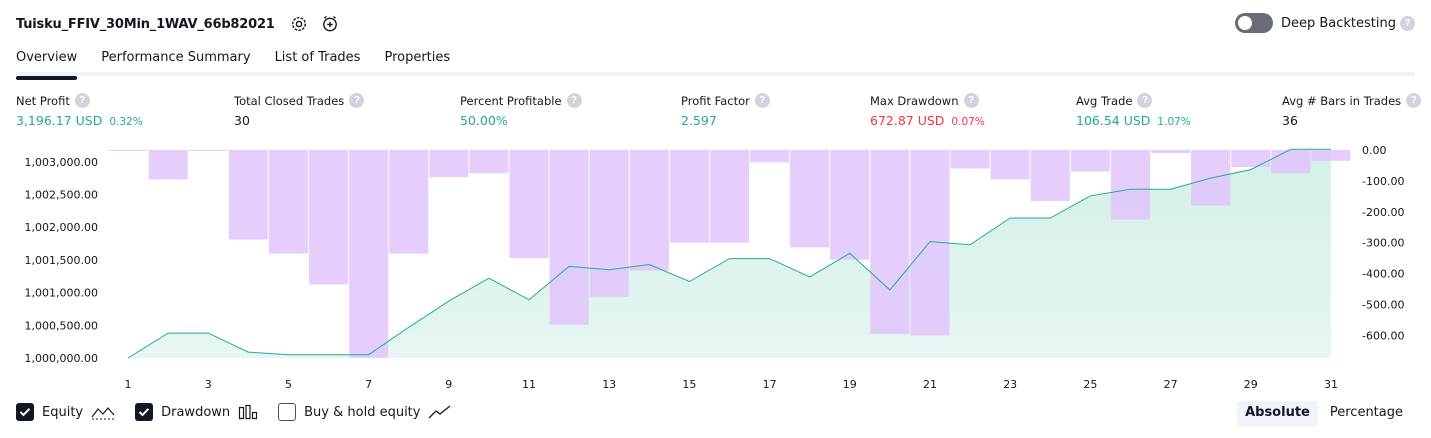 This screenshot has height=438, width=1431. What do you see at coordinates (1383, 212) in the screenshot?
I see `right-axis-tick-label: -200.00` at bounding box center [1383, 212].